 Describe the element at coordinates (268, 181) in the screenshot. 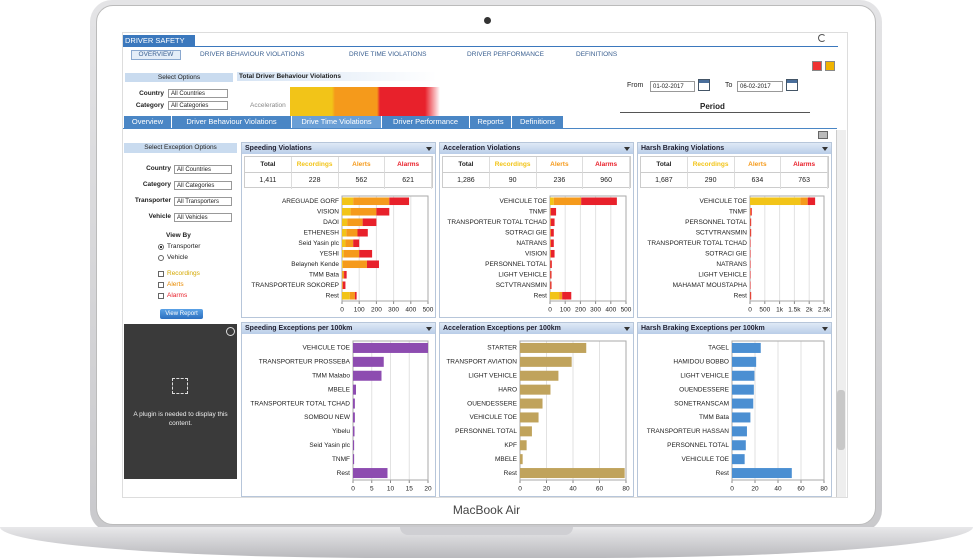

I see `table-cell: 1,411` at that location.